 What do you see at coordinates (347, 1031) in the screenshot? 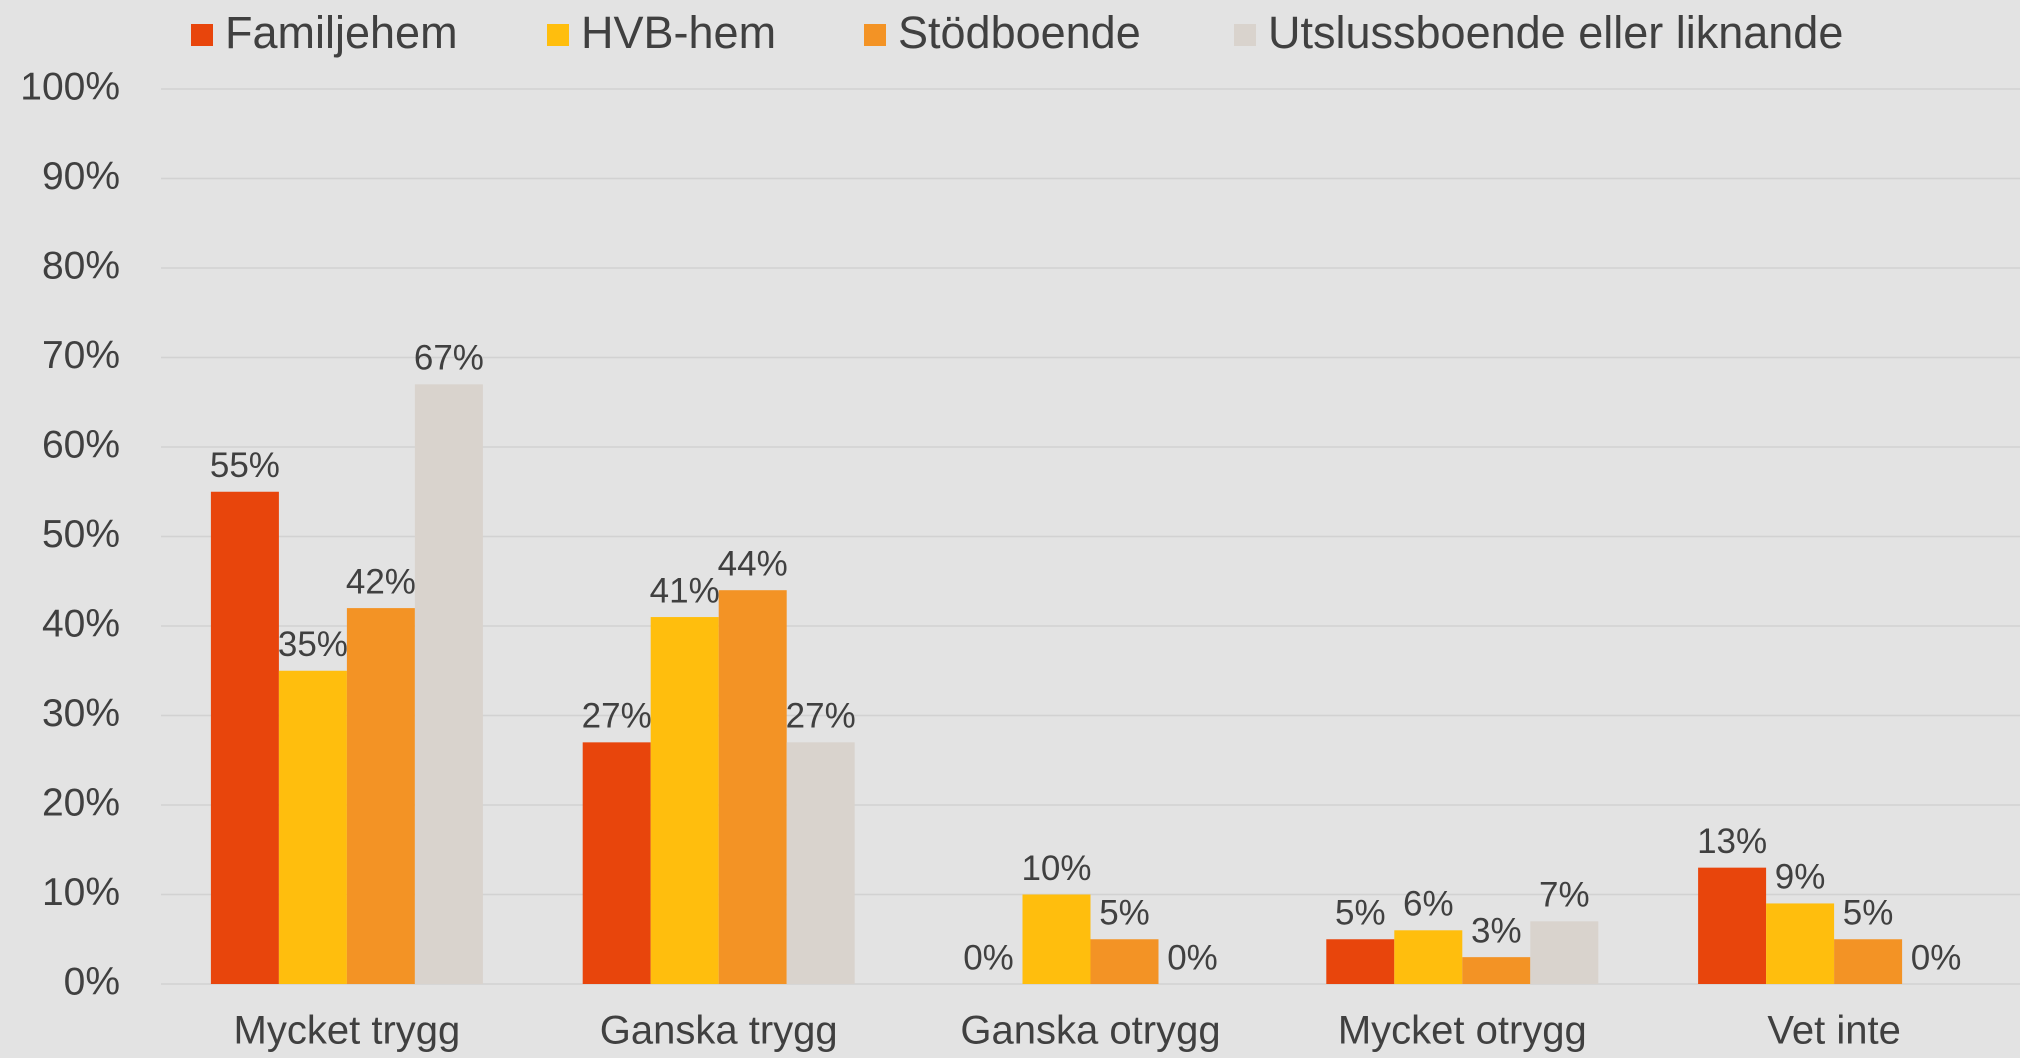
I see `x-tick-label: Mycket trygg` at bounding box center [347, 1031].